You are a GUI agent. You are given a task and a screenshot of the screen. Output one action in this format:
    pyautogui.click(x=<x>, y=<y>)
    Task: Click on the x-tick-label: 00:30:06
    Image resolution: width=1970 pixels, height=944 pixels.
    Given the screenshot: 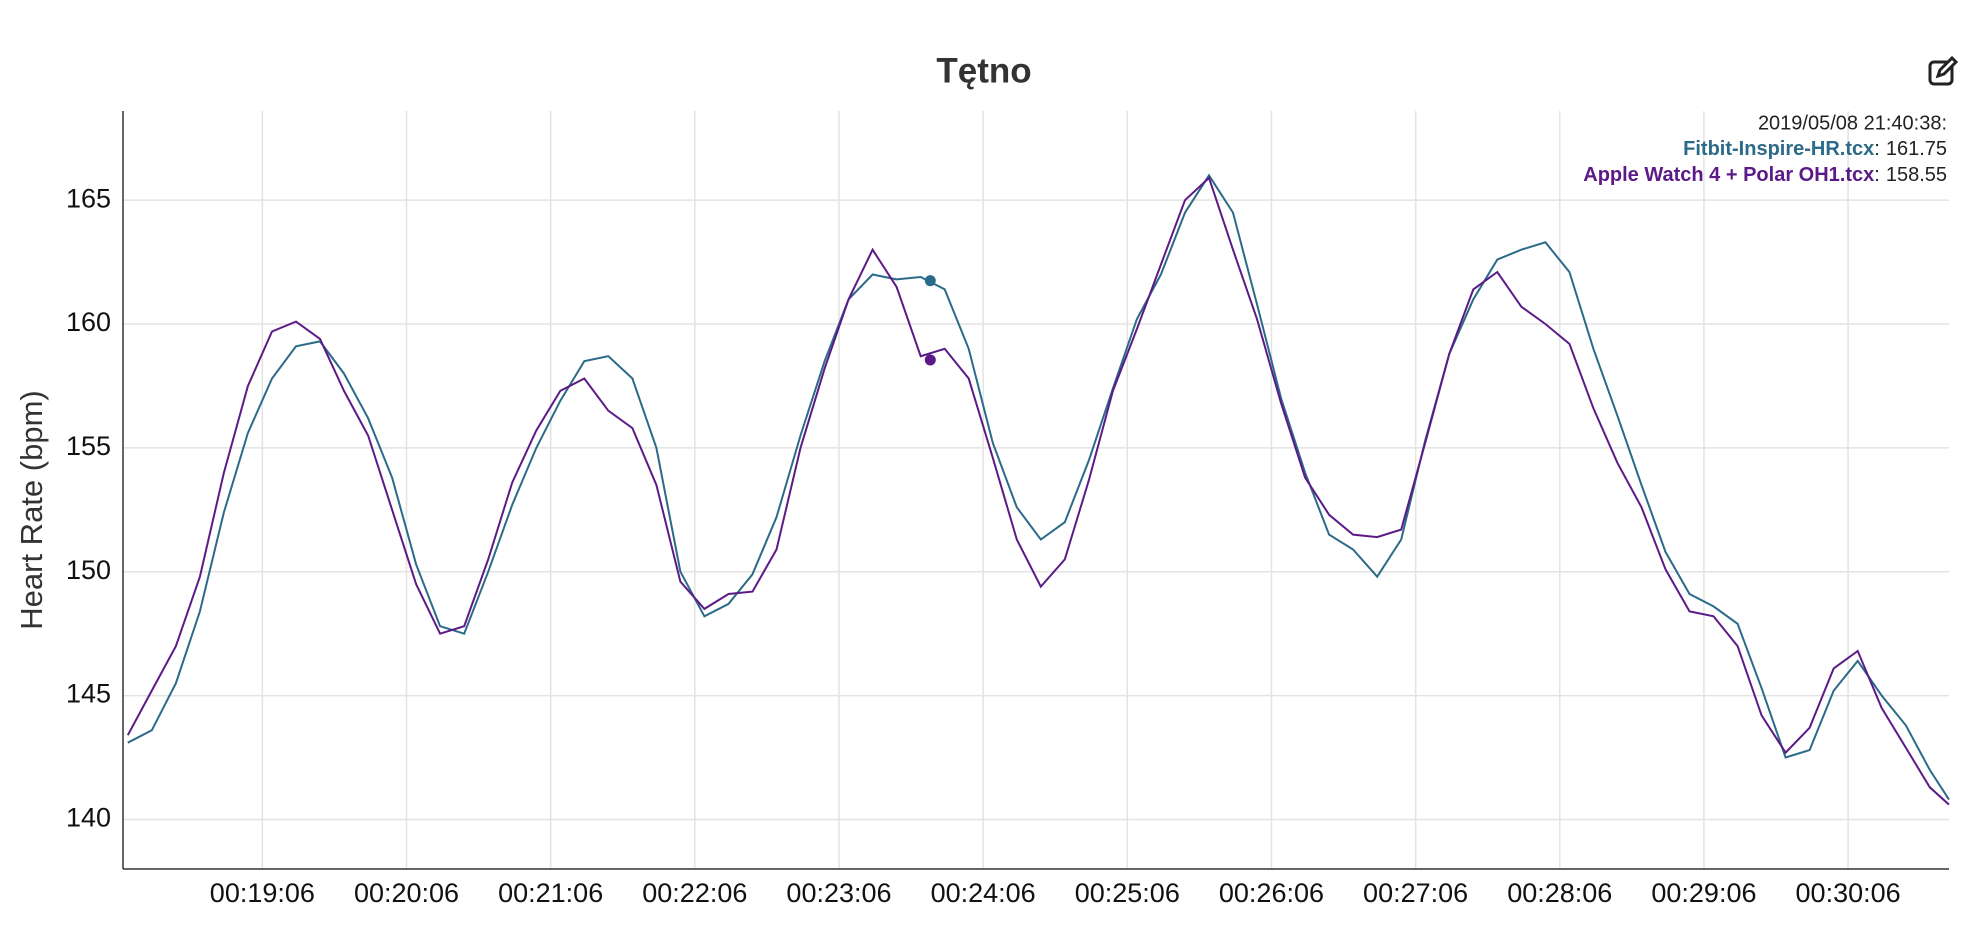 What is the action you would take?
    pyautogui.click(x=1848, y=893)
    